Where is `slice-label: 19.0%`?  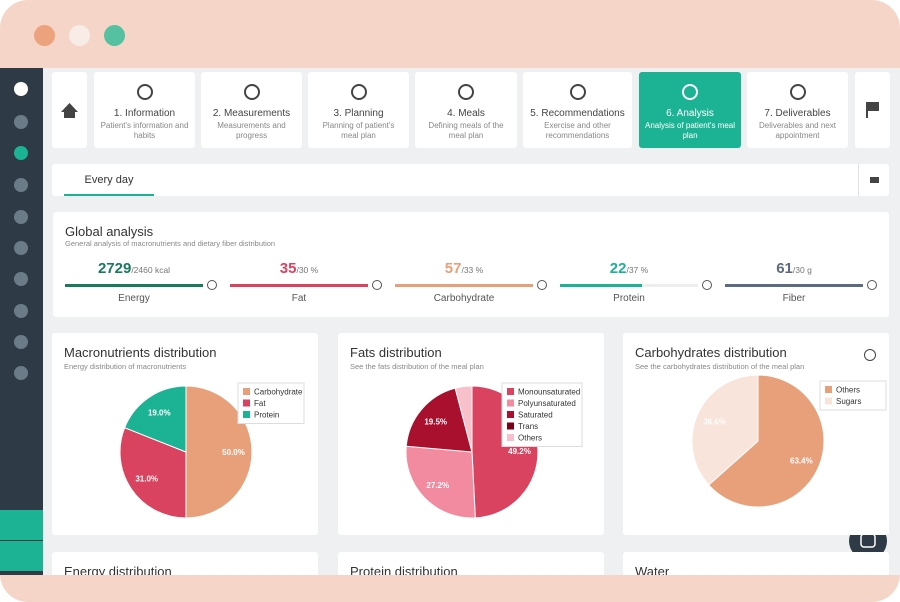
slice-label: 19.0% is located at coordinates (159, 413).